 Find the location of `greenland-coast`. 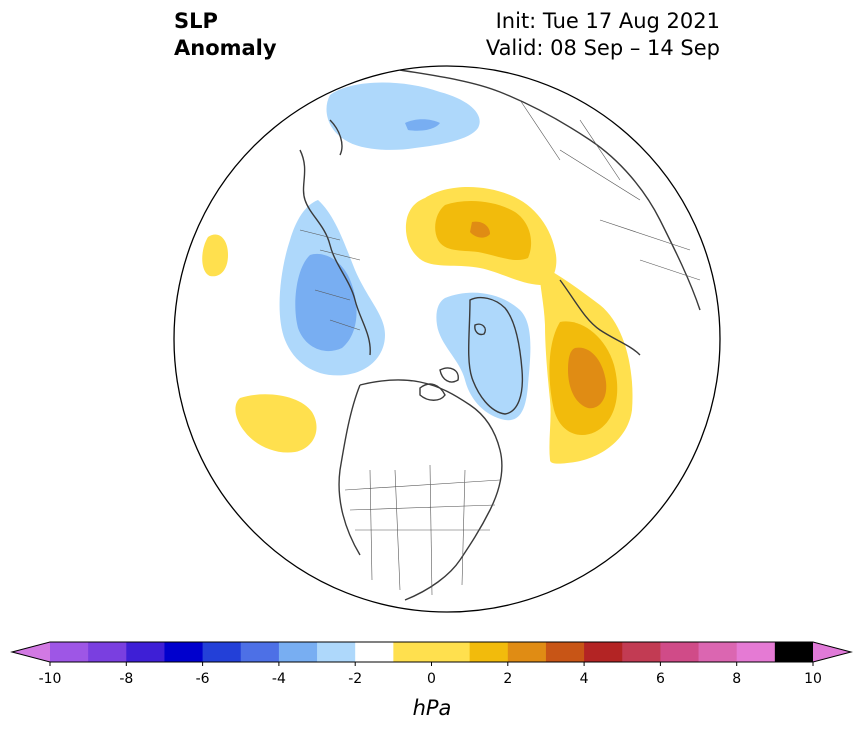

greenland-coast is located at coordinates (495, 355).